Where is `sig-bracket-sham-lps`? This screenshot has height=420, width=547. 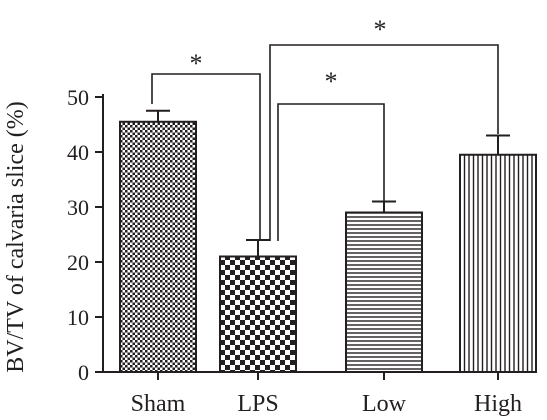
sig-bracket-sham-lps is located at coordinates (206, 157).